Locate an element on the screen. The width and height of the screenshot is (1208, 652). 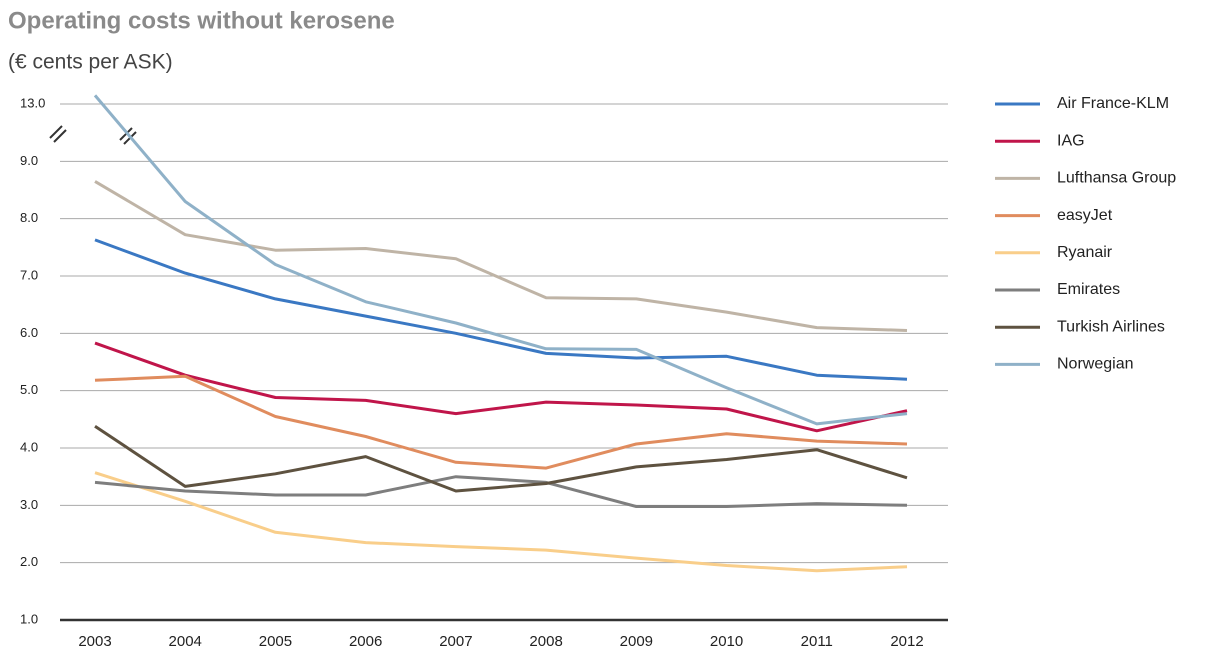
y-tick-label: 3.0 is located at coordinates (29, 504).